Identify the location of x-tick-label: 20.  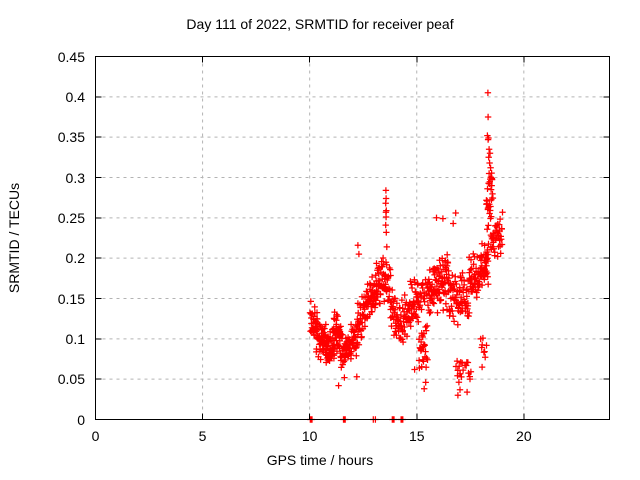
(524, 436).